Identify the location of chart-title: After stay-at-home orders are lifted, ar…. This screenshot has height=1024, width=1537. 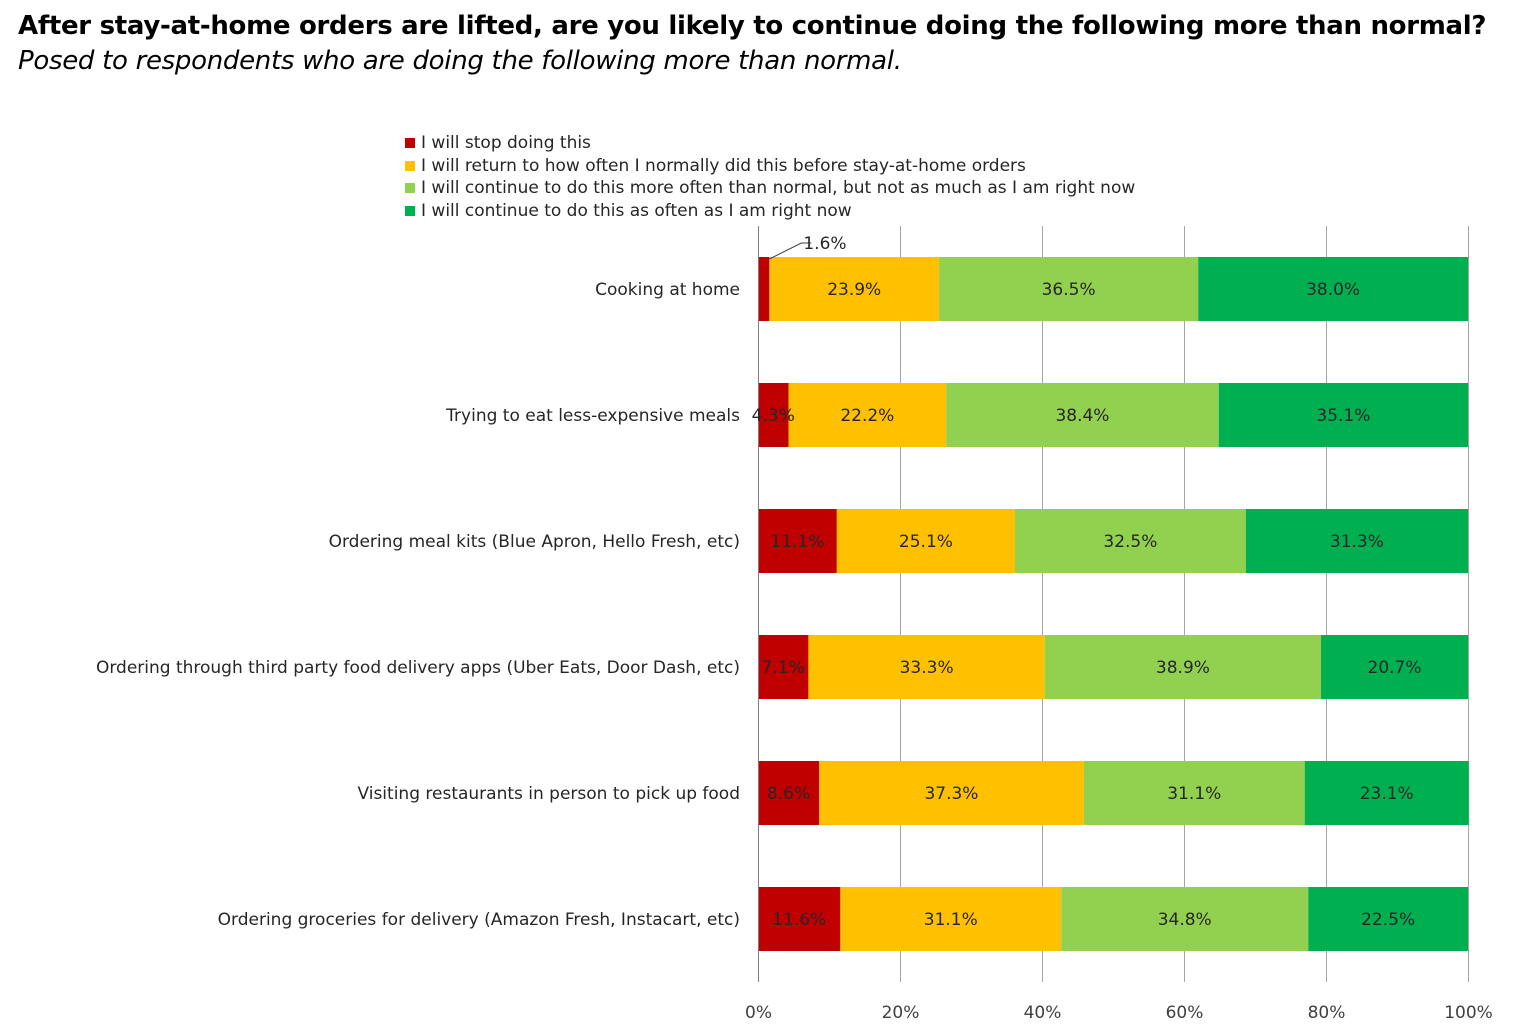
(752, 26).